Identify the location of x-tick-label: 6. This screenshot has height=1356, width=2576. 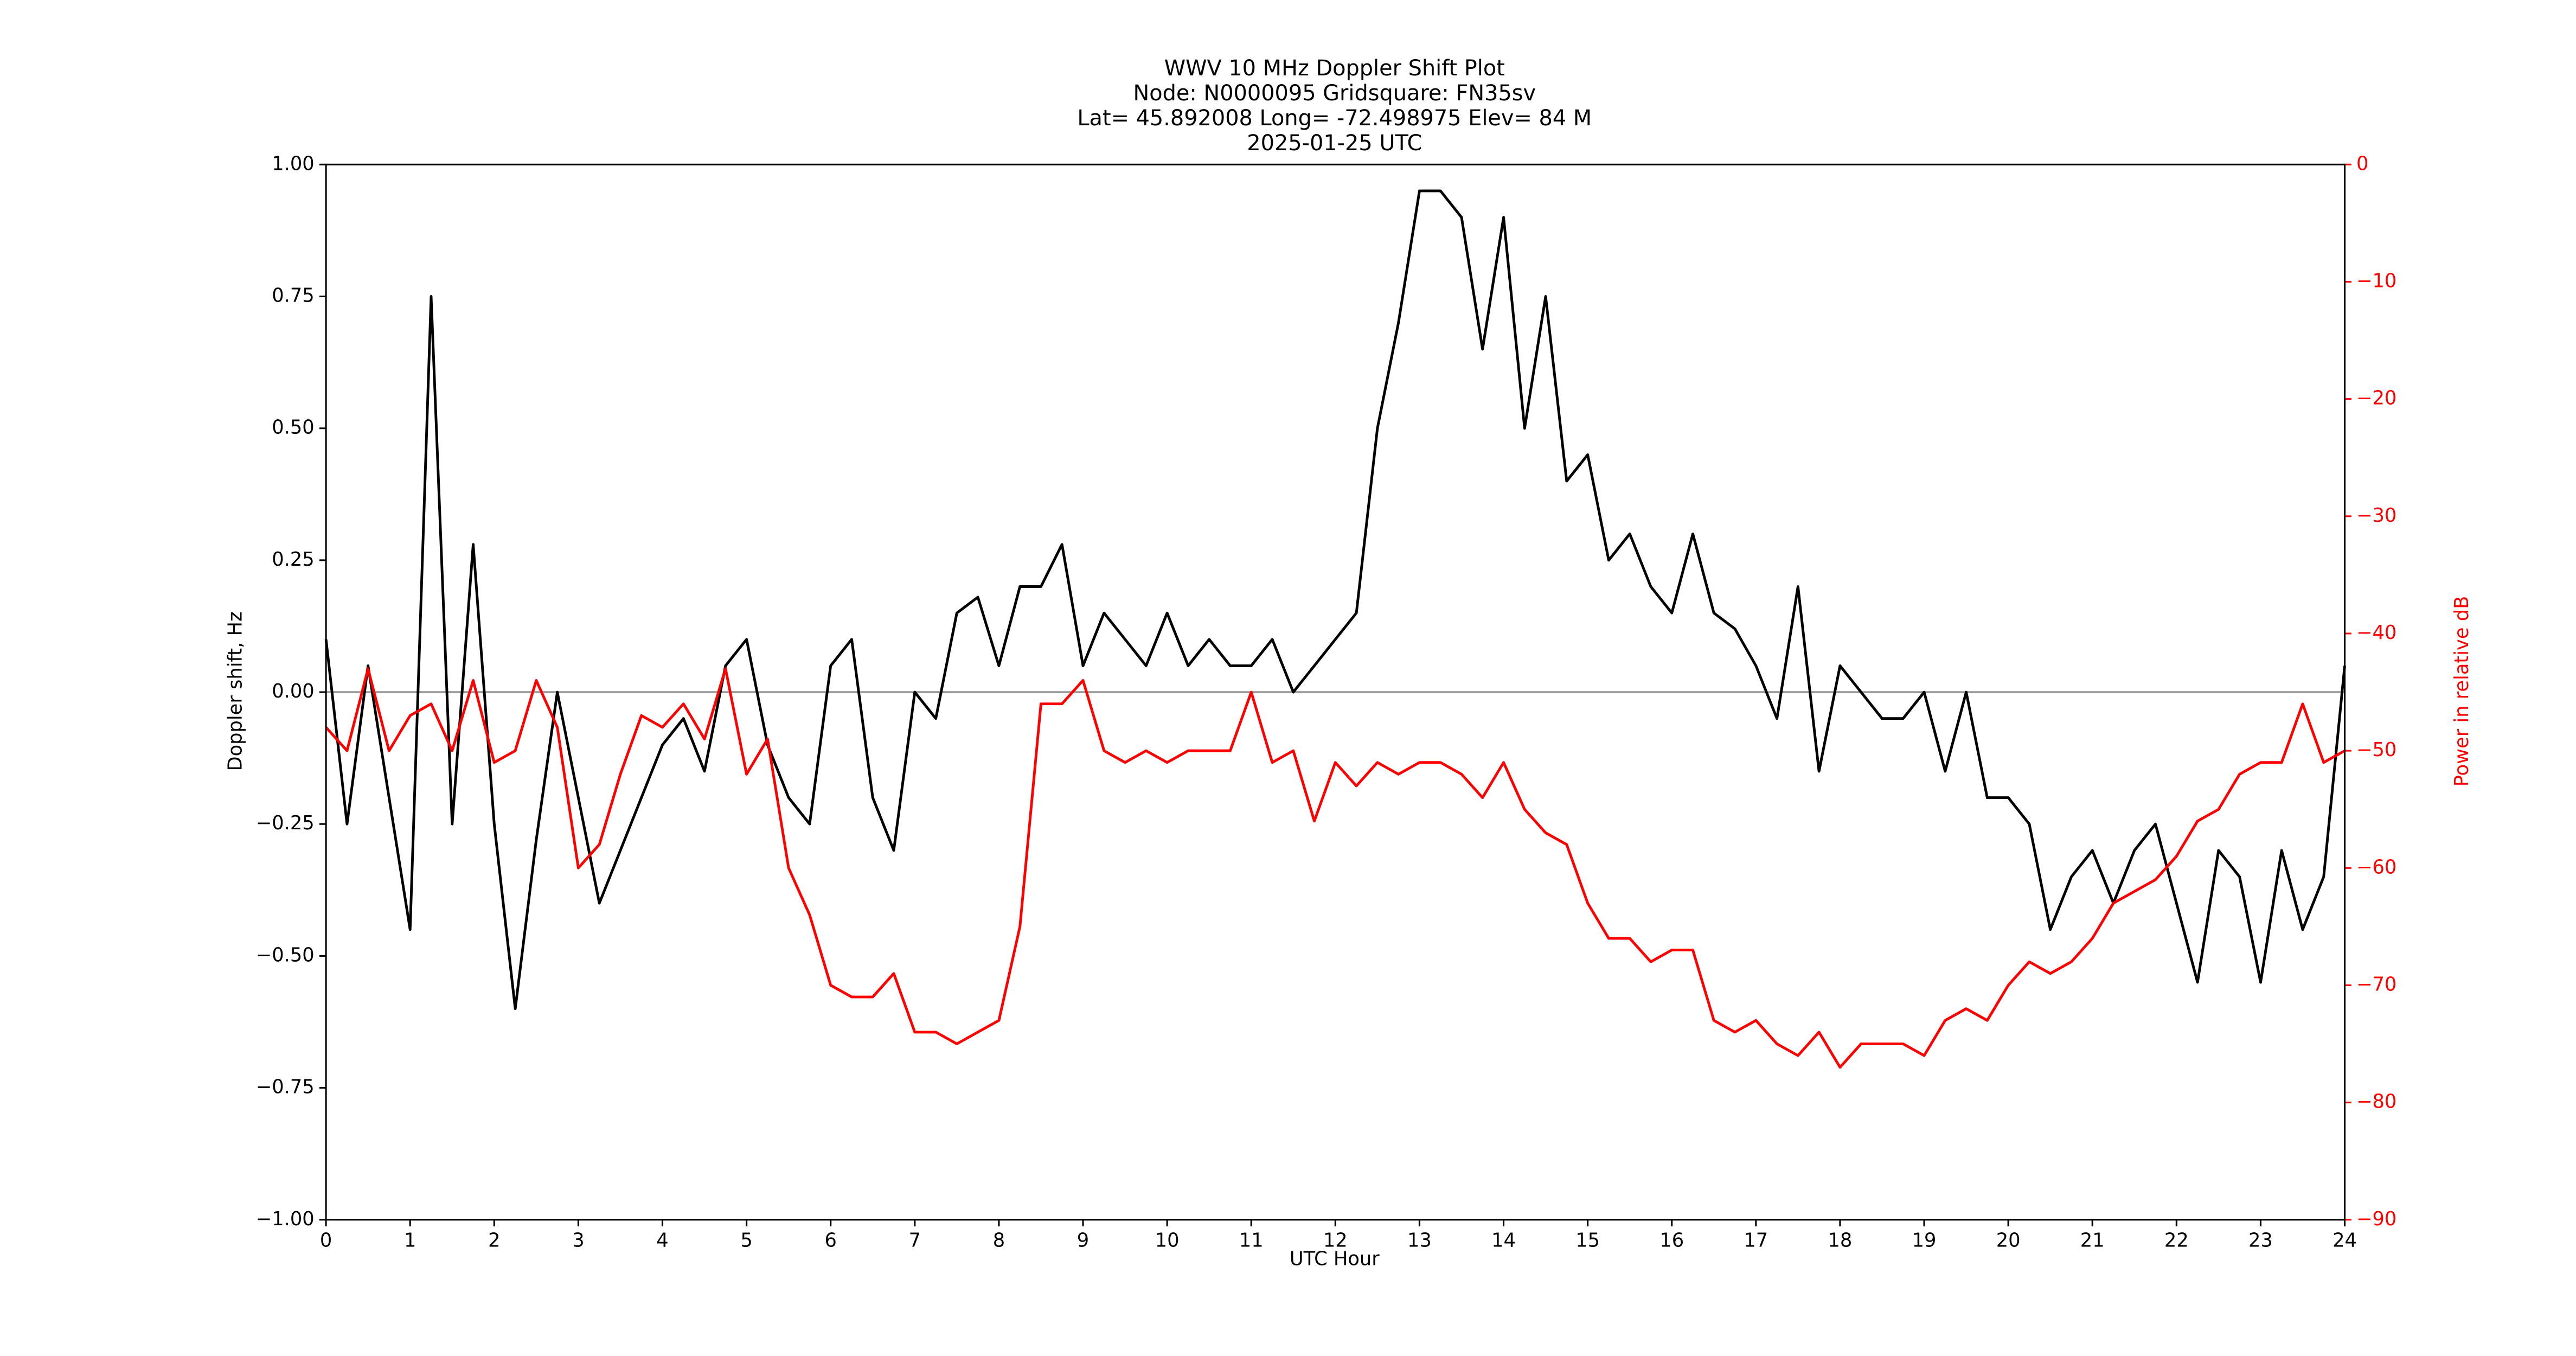
(830, 1241).